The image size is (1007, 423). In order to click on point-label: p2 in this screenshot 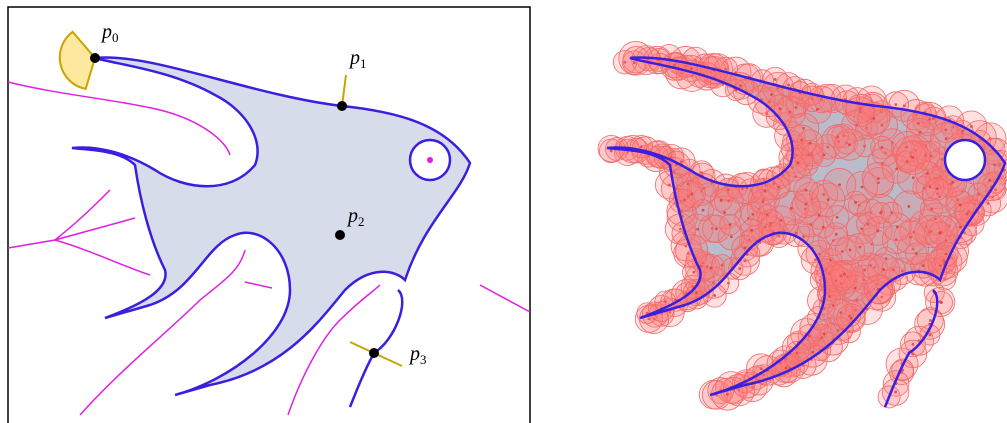, I will do `click(355, 217)`.